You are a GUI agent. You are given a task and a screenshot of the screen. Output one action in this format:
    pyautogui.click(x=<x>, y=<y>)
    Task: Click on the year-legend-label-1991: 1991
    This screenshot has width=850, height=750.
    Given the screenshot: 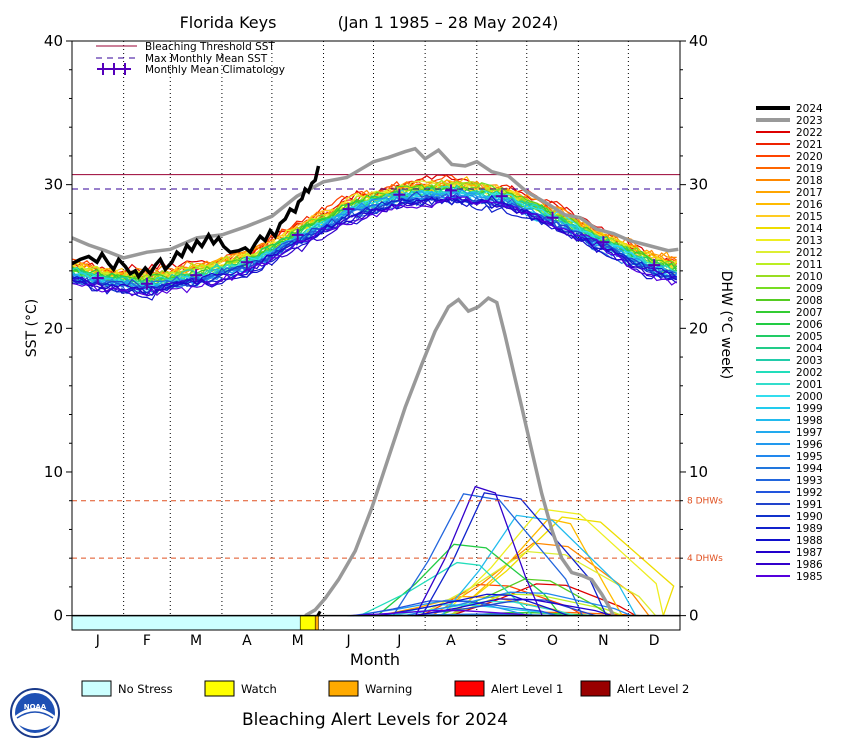 What is the action you would take?
    pyautogui.click(x=809, y=505)
    